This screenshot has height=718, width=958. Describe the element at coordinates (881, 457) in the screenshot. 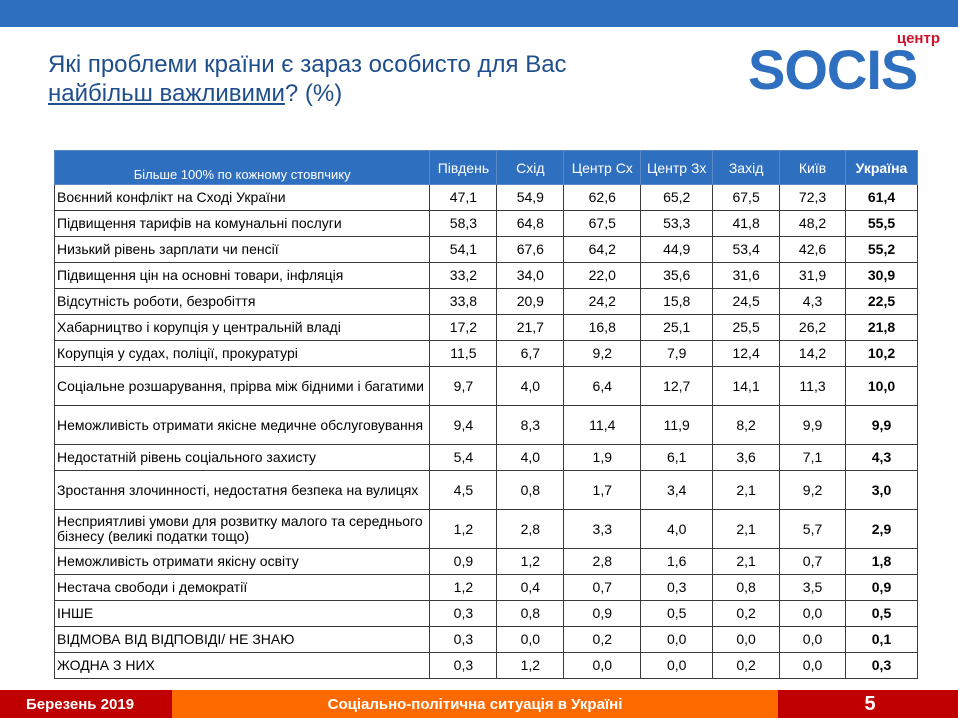

I see `cell-value: 4,3` at that location.